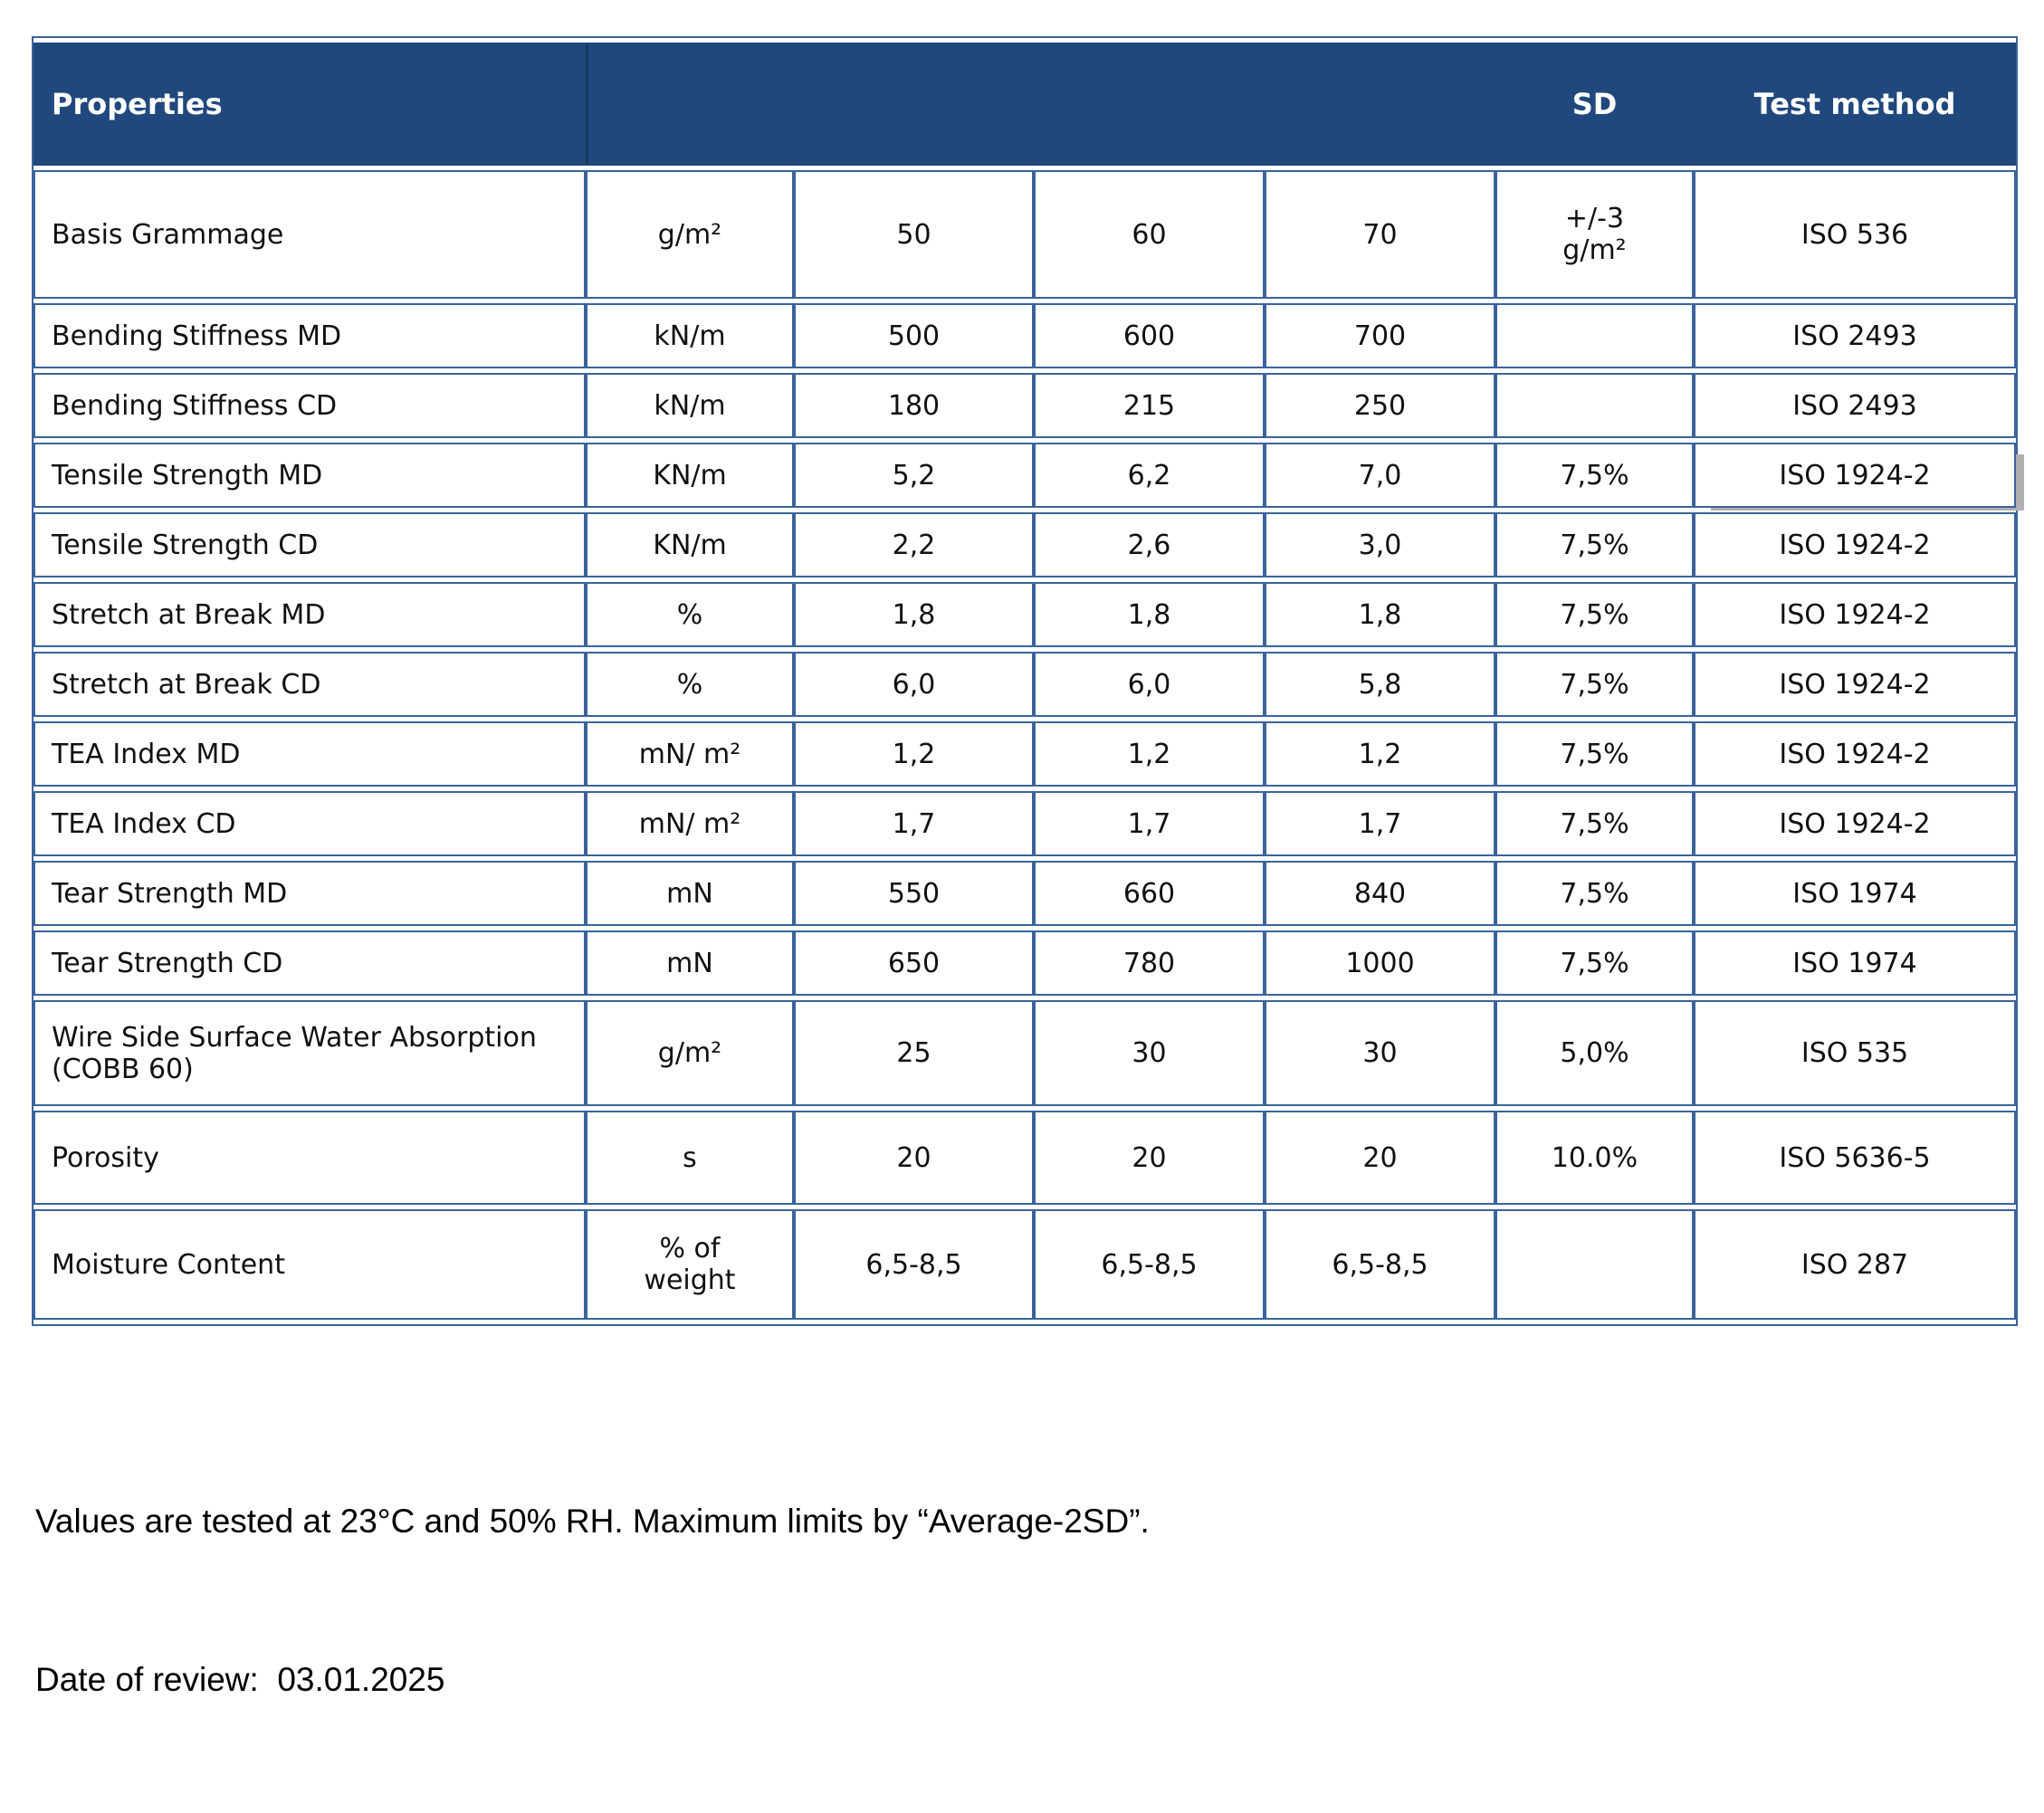 This screenshot has width=2044, height=1813. I want to click on value-cell: 2,6, so click(1149, 544).